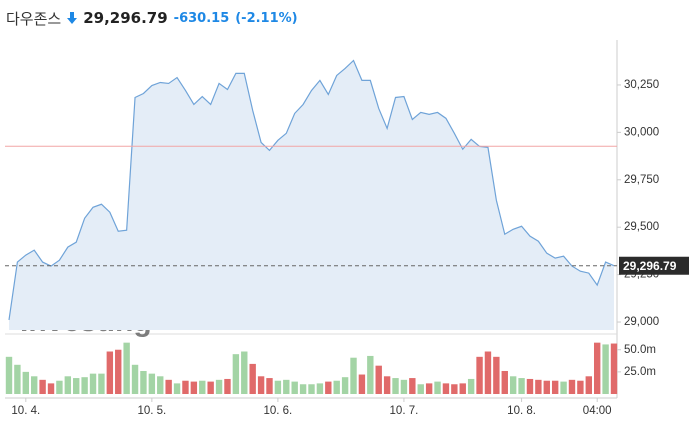  What do you see at coordinates (404, 411) in the screenshot?
I see `x-tick-label: 10. 7.` at bounding box center [404, 411].